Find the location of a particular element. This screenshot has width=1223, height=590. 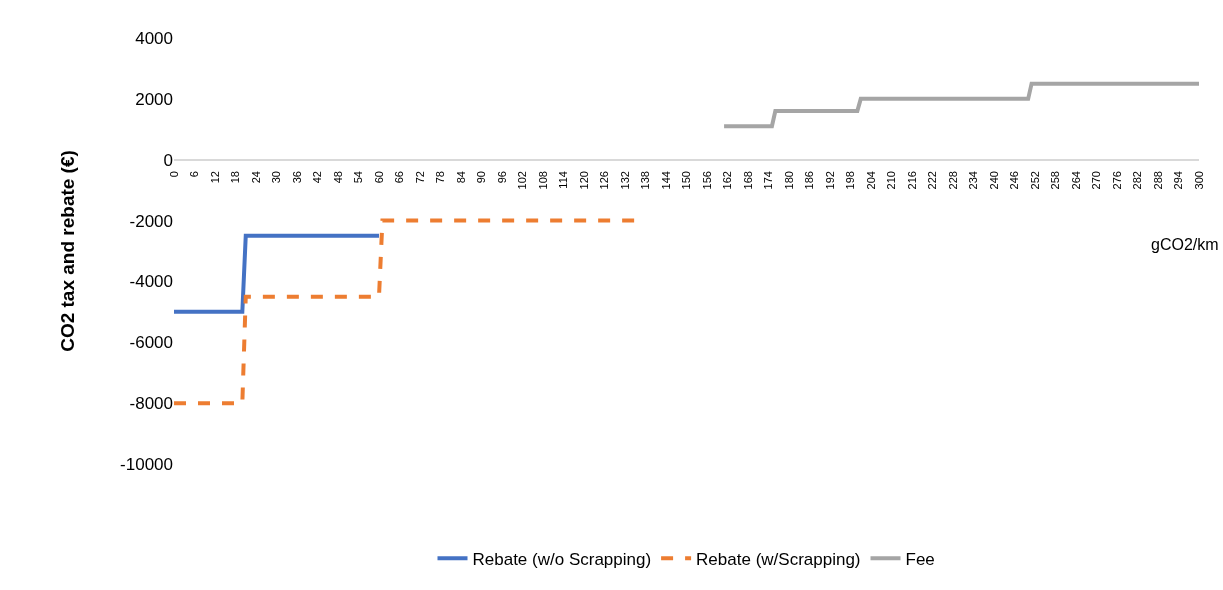

x-tick-label: 288 is located at coordinates (1157, 180).